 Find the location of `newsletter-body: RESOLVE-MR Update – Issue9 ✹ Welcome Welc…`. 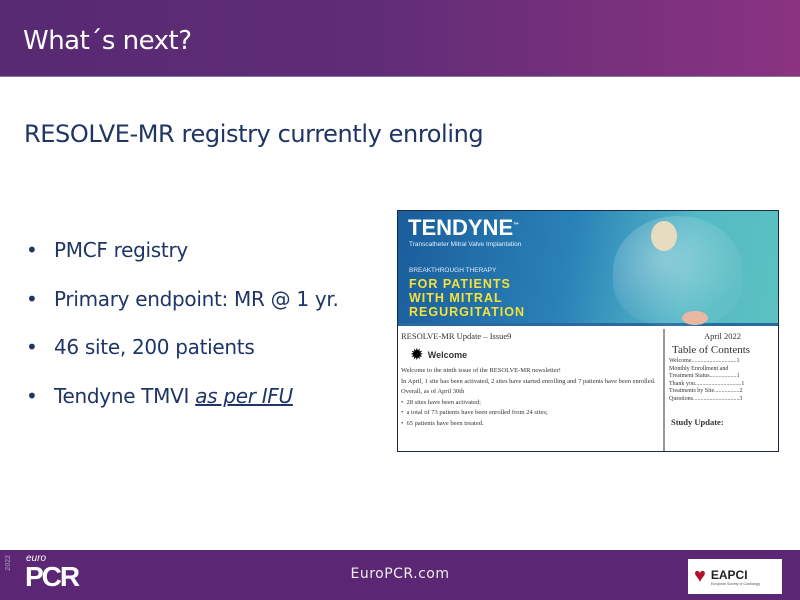

newsletter-body: RESOLVE-MR Update – Issue9 ✹ Welcome Welc… is located at coordinates (530, 390).